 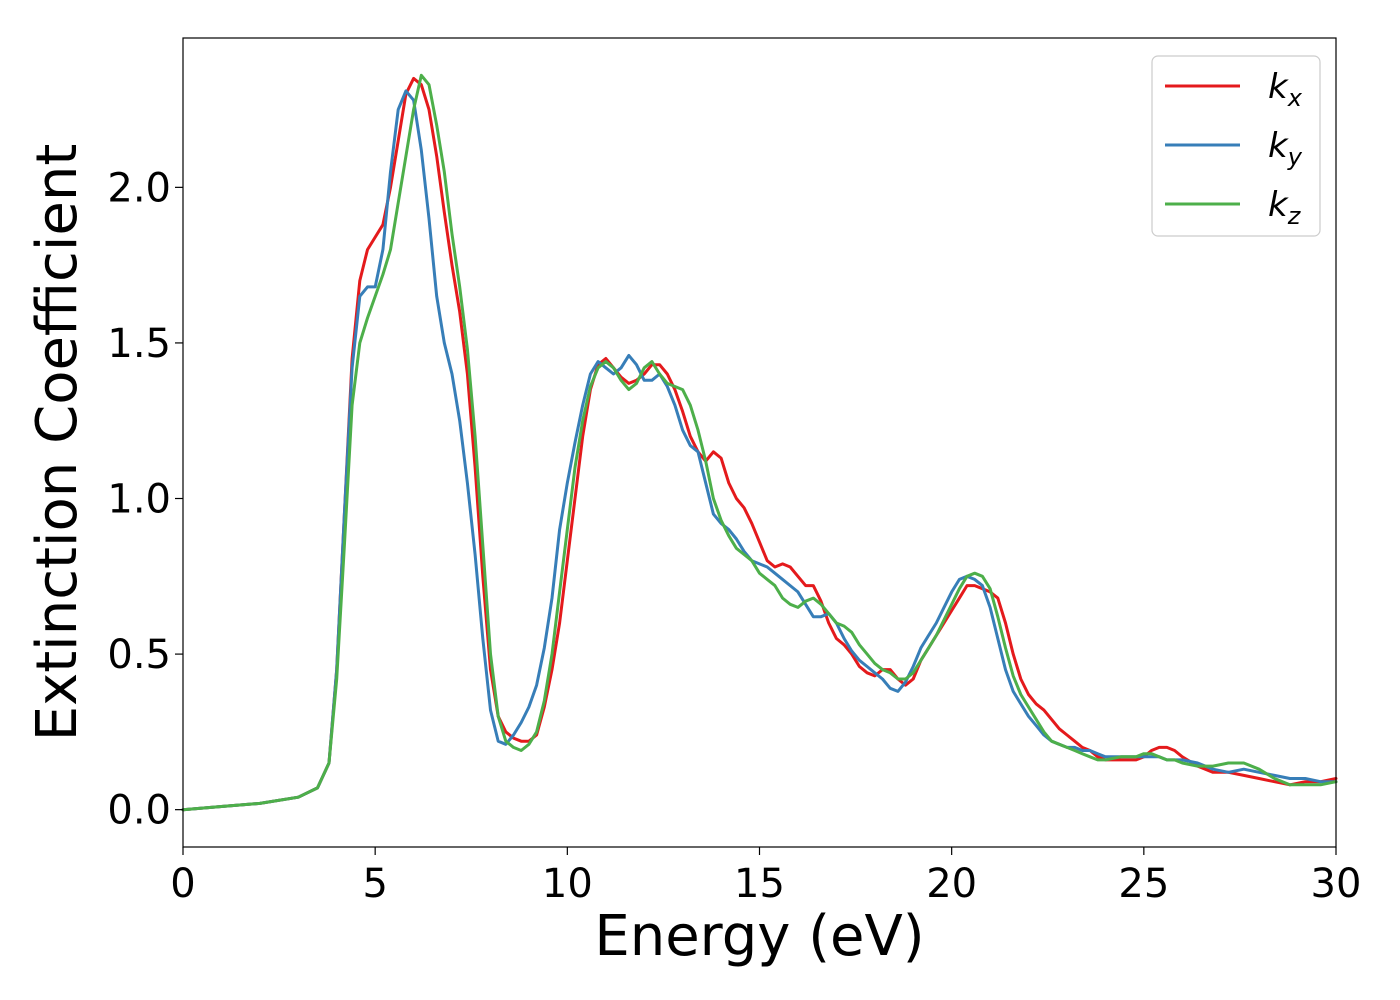 What do you see at coordinates (139, 655) in the screenshot?
I see `y-tick-label: 0.5` at bounding box center [139, 655].